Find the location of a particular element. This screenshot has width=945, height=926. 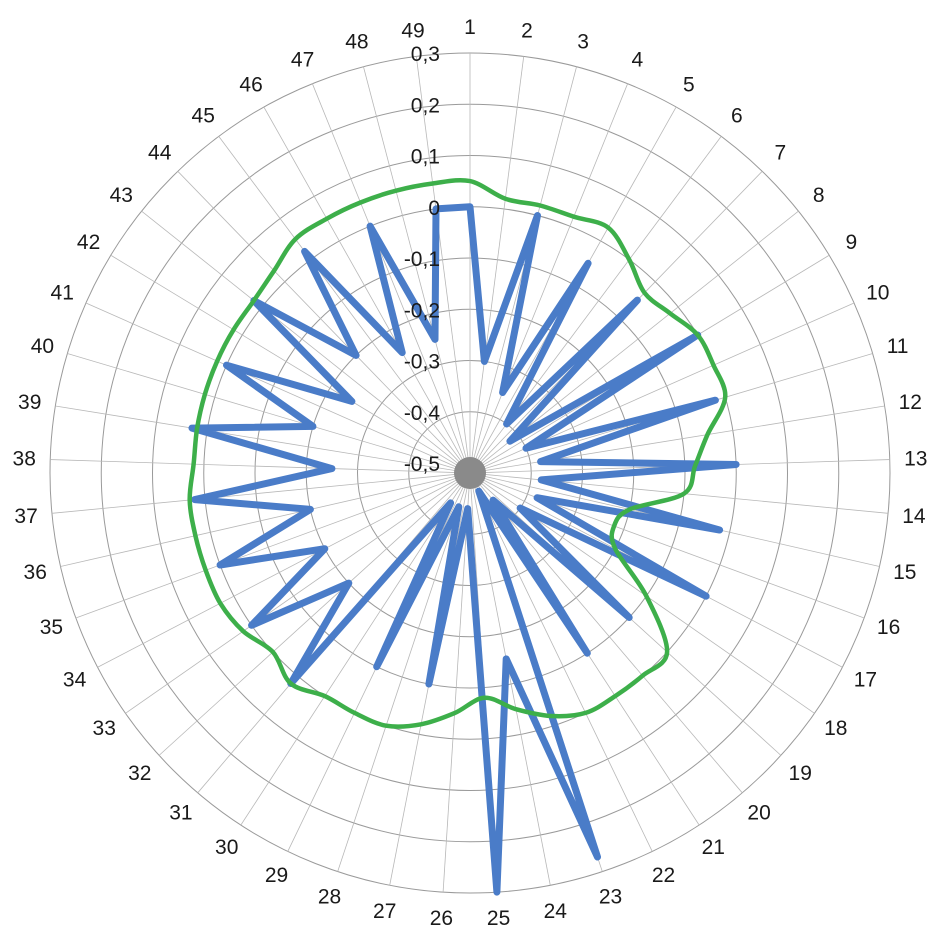

category-label: 14 is located at coordinates (914, 516).